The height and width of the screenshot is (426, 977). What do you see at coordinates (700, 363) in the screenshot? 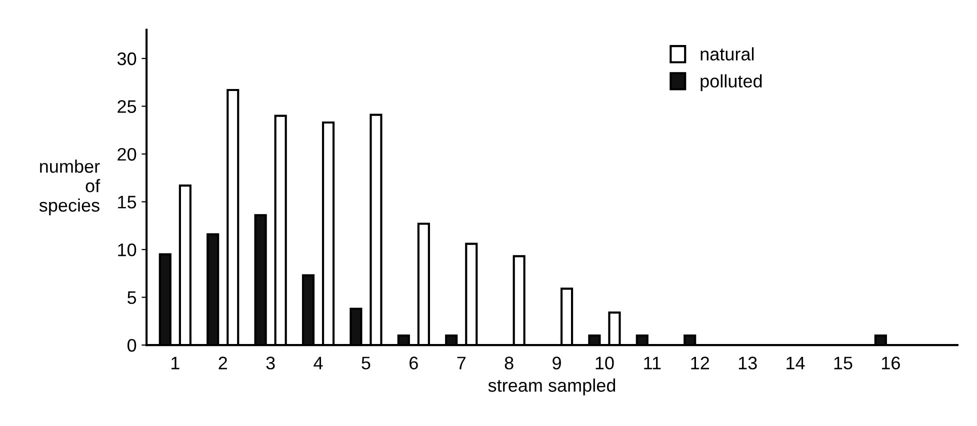
I see `x-tick-label: 12` at bounding box center [700, 363].